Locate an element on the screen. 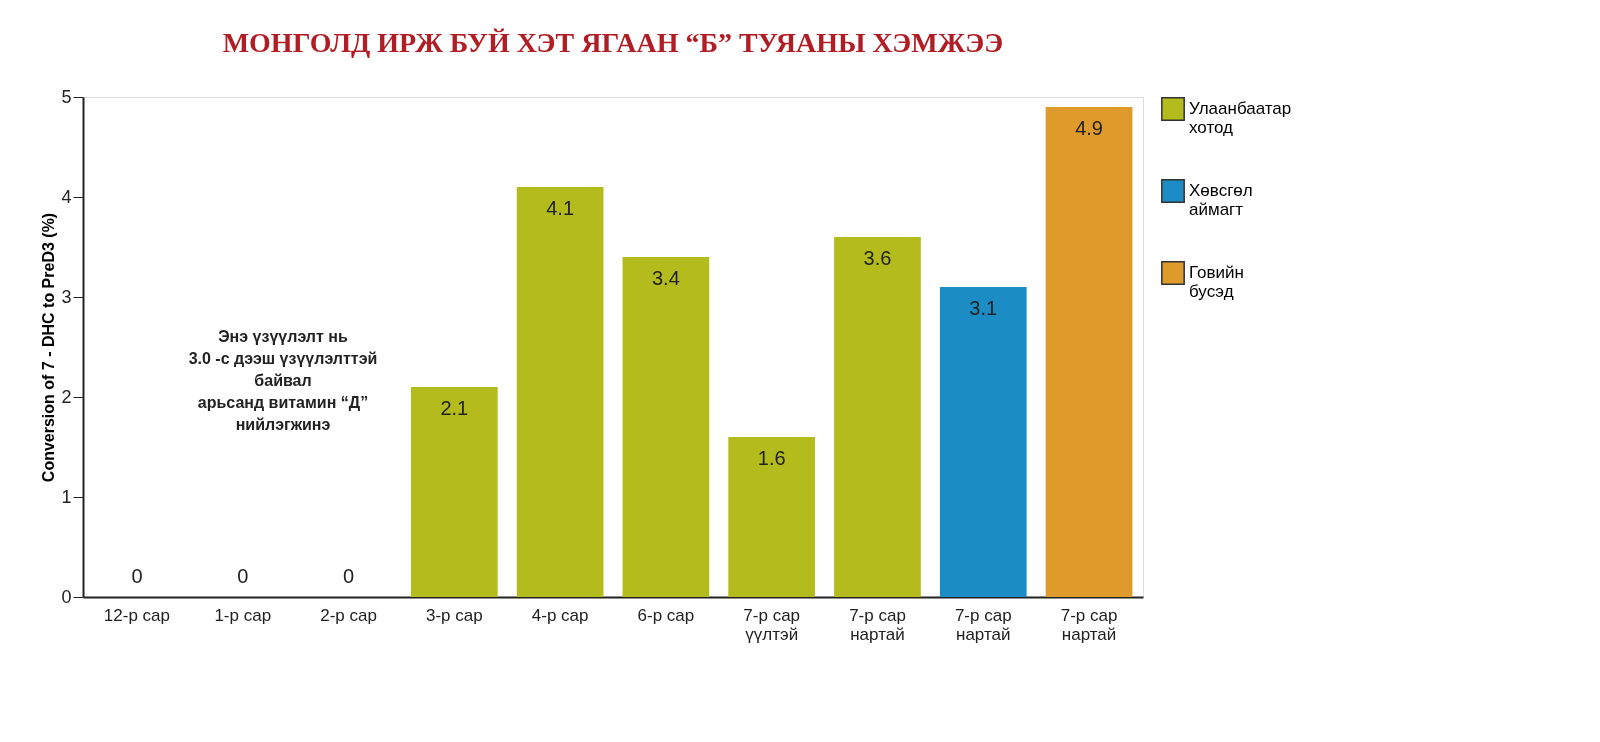 The width and height of the screenshot is (1600, 742). x-tick-label: 3-р сар is located at coordinates (454, 615).